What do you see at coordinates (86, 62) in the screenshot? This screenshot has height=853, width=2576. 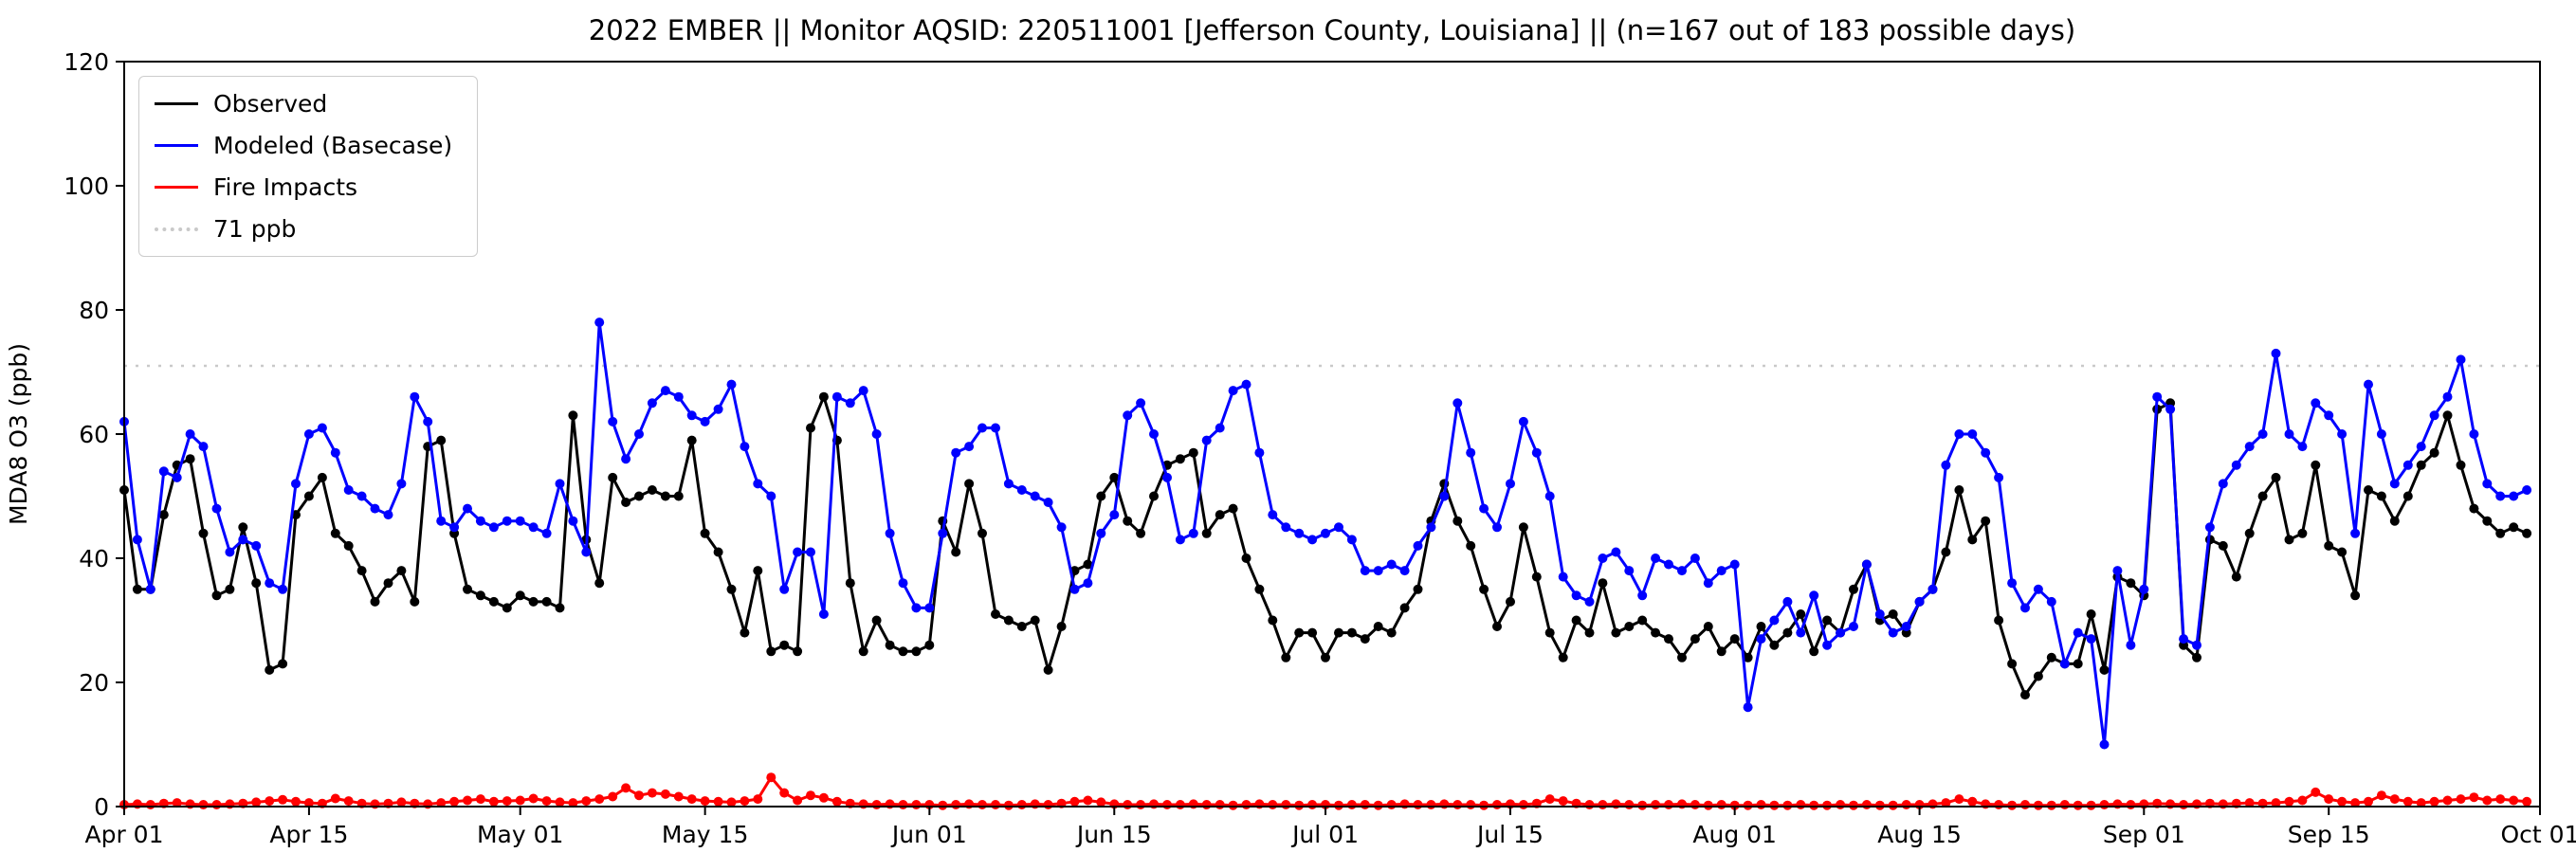 I see `y-tick-label: 120` at bounding box center [86, 62].